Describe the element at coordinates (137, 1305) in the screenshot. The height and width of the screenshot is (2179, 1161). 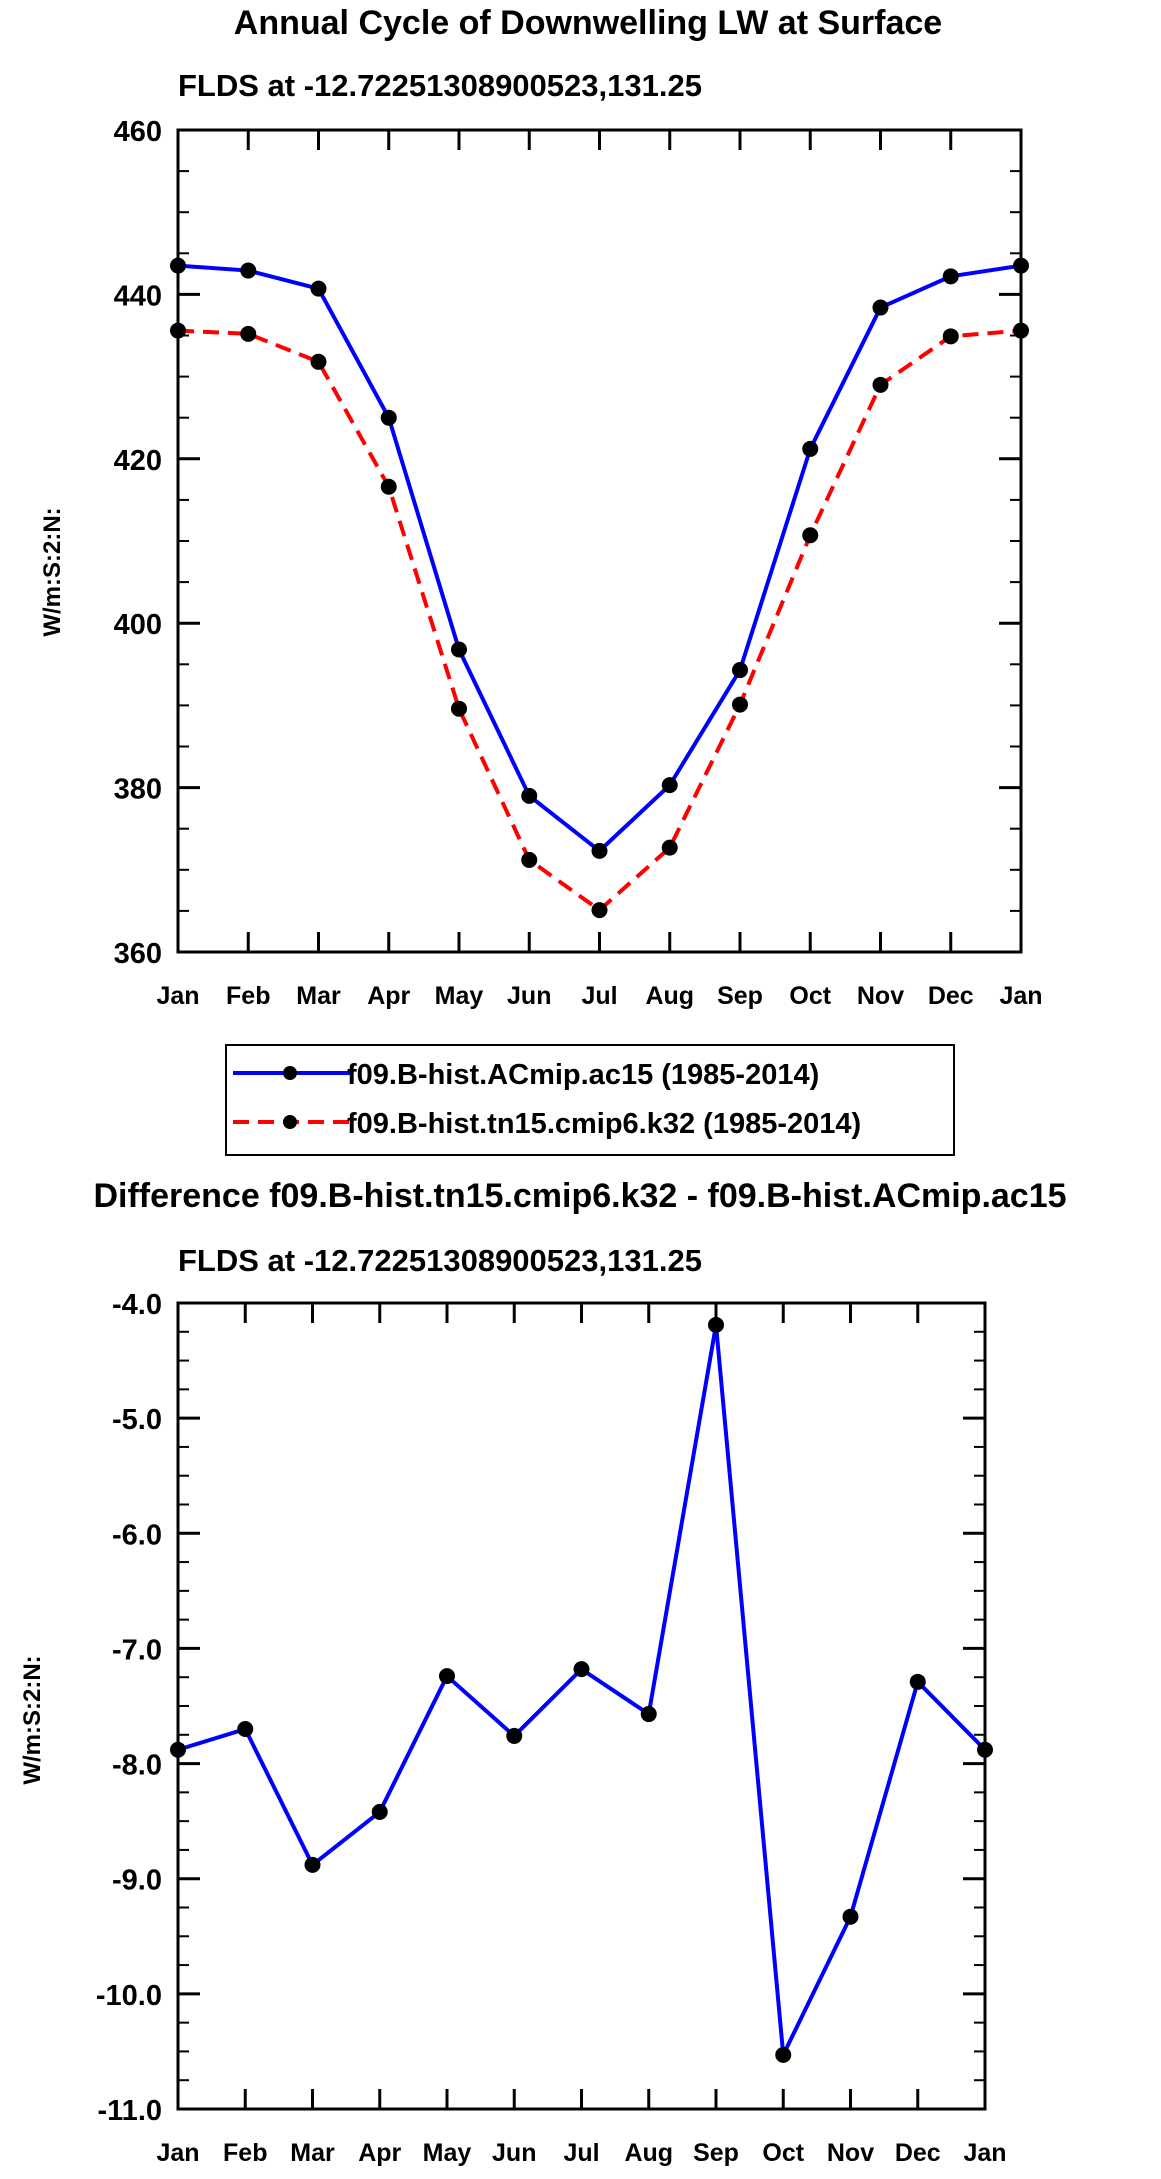
I see `y-tick-label: -4.0` at that location.